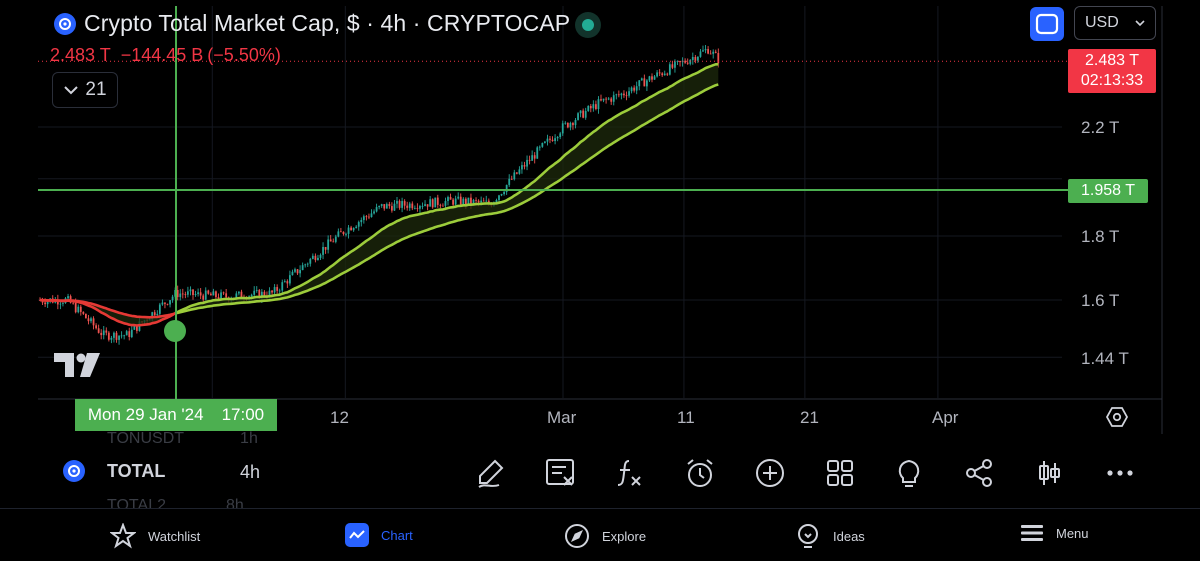 The image size is (1200, 561). Describe the element at coordinates (979, 473) in the screenshot. I see `share-button` at that location.